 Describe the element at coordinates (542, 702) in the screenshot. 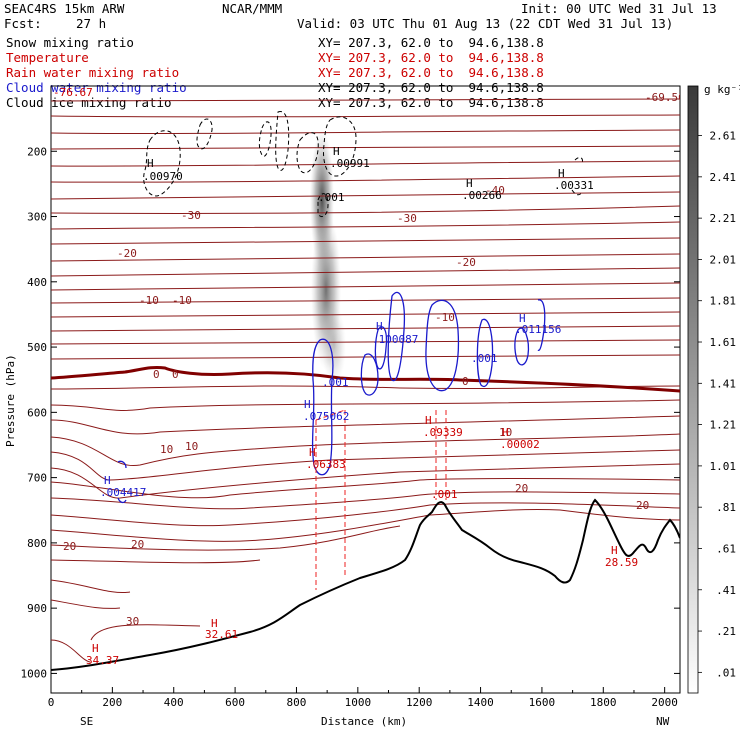

I see `x-tick-label: 1600` at that location.